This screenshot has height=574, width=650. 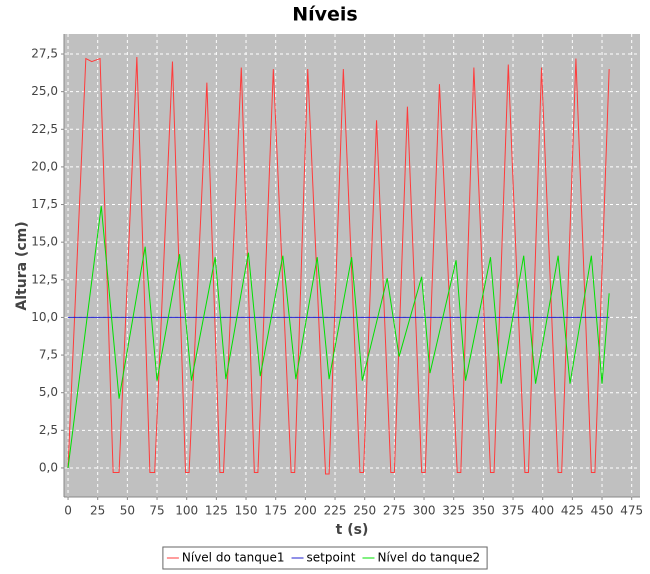 What do you see at coordinates (483, 511) in the screenshot?
I see `x-tick-label: 350` at bounding box center [483, 511].